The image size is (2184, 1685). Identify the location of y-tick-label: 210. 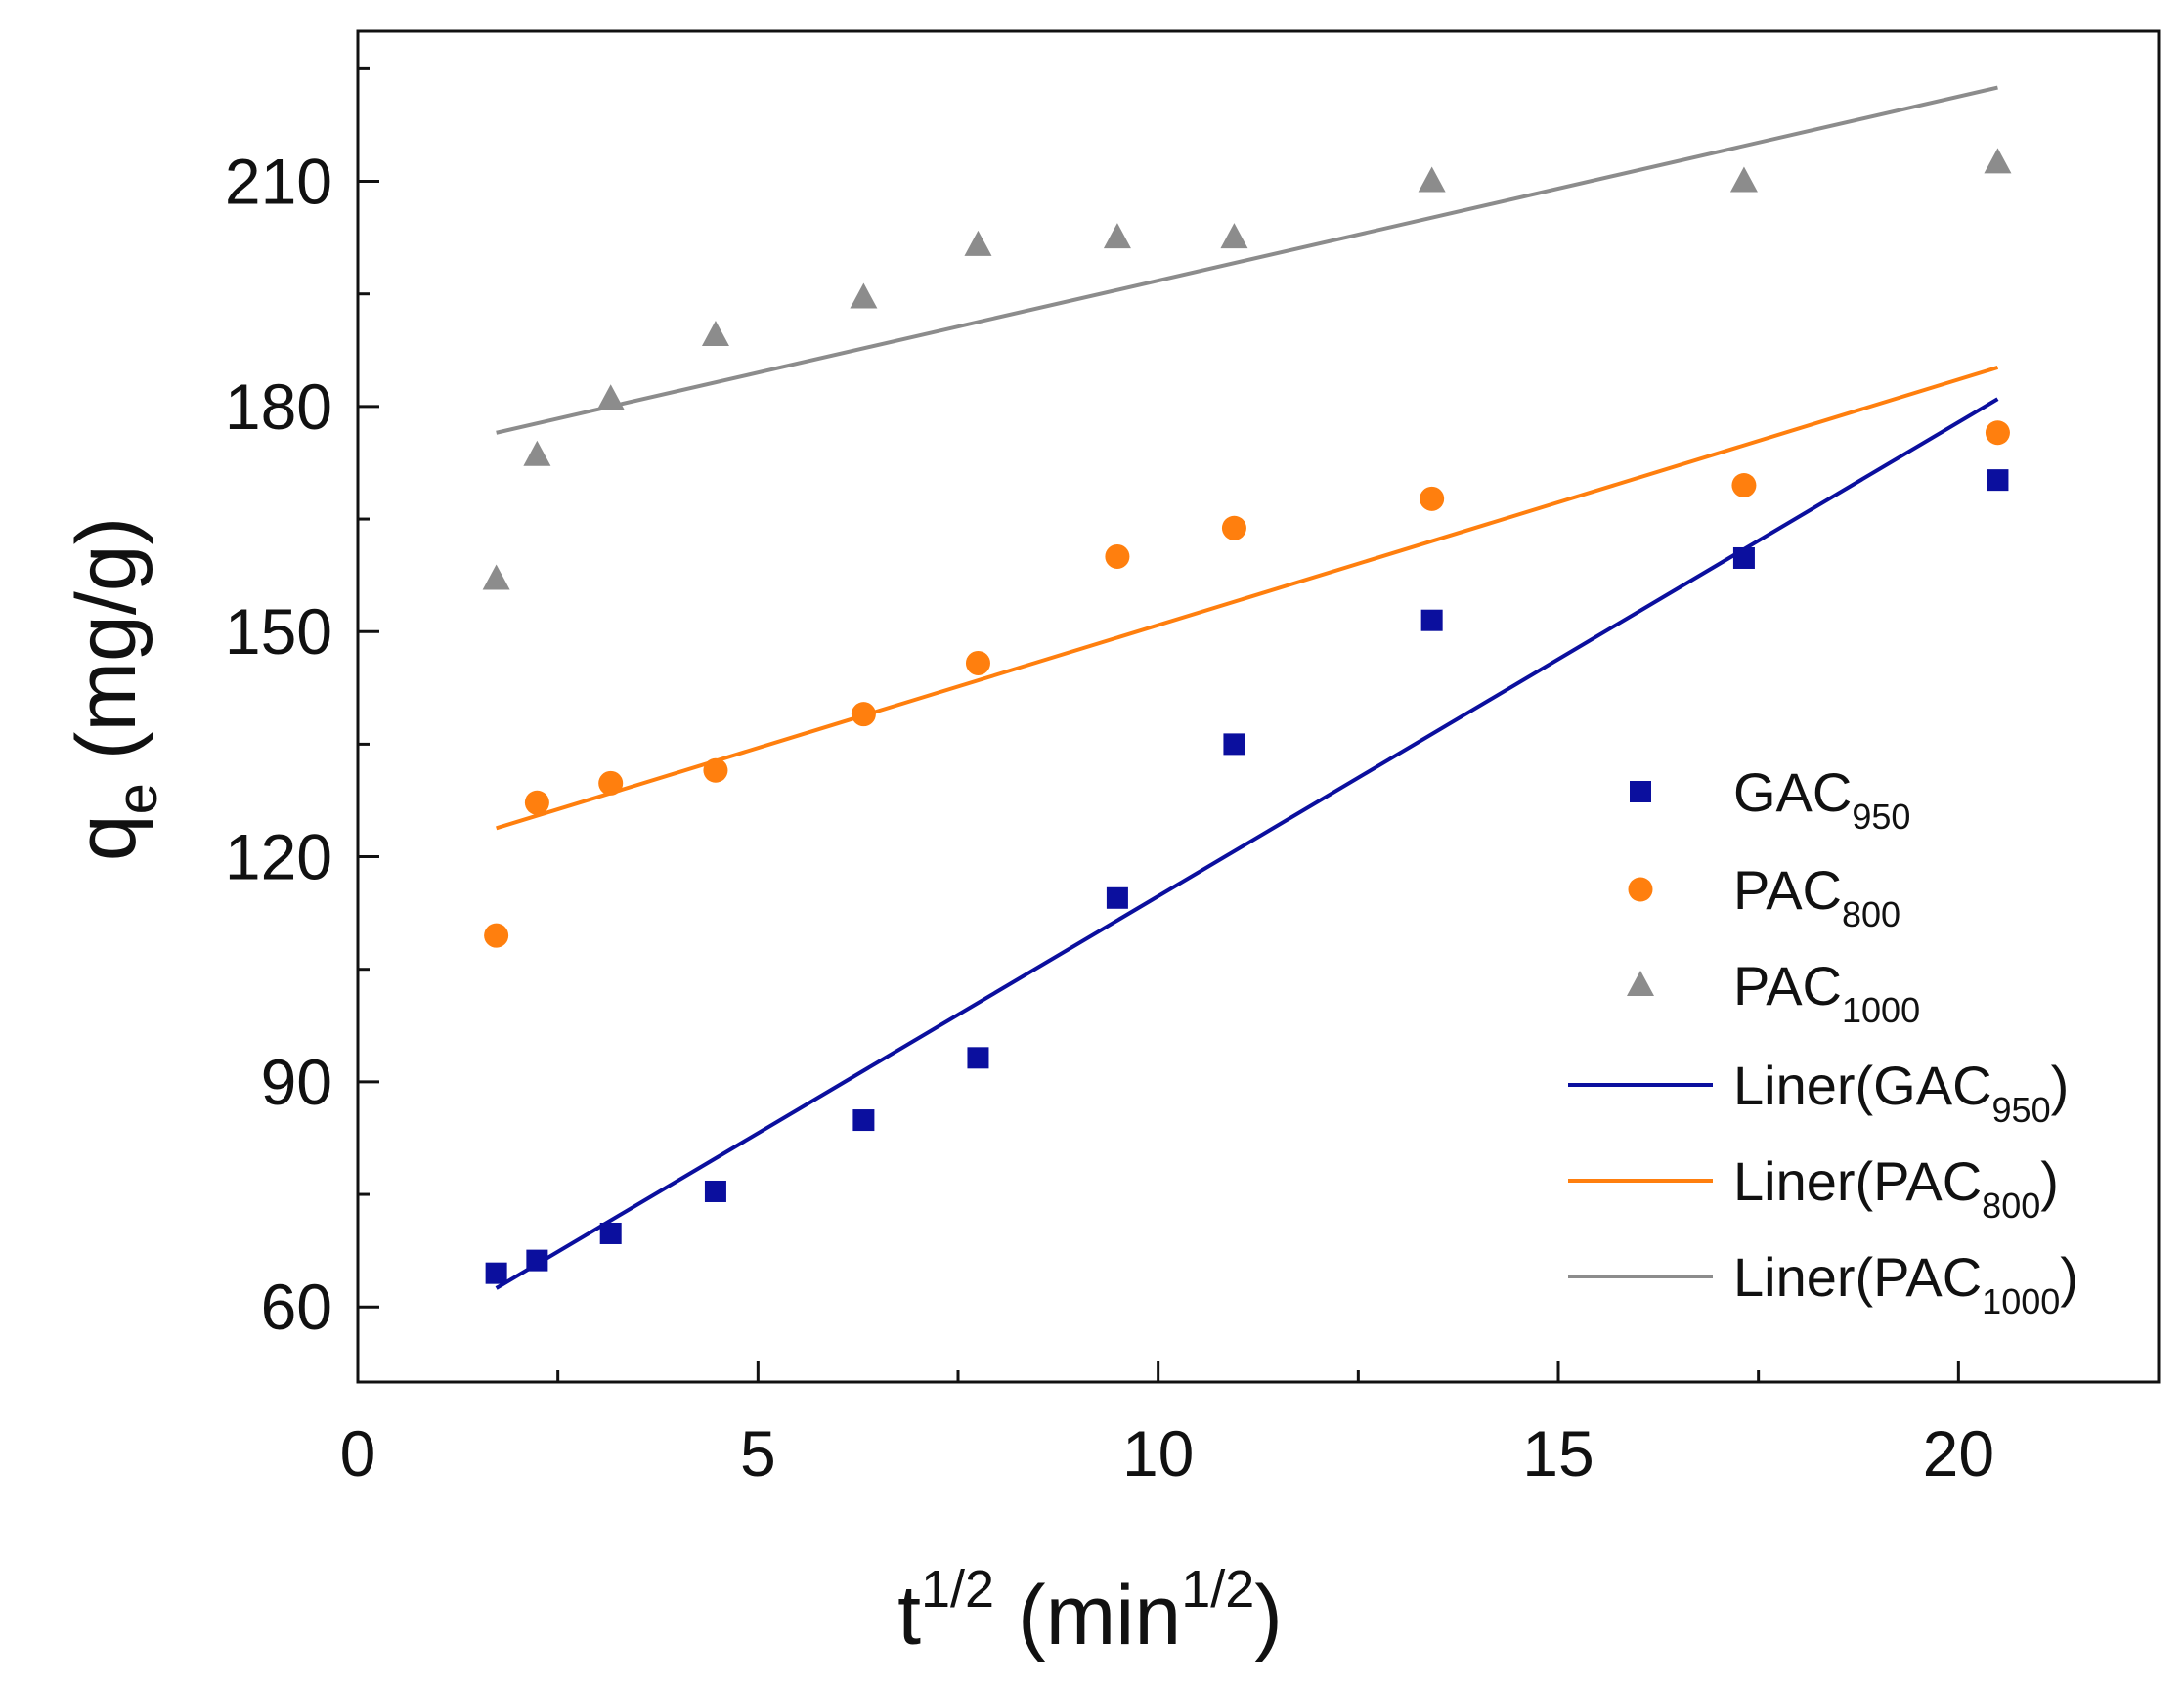
(278, 182).